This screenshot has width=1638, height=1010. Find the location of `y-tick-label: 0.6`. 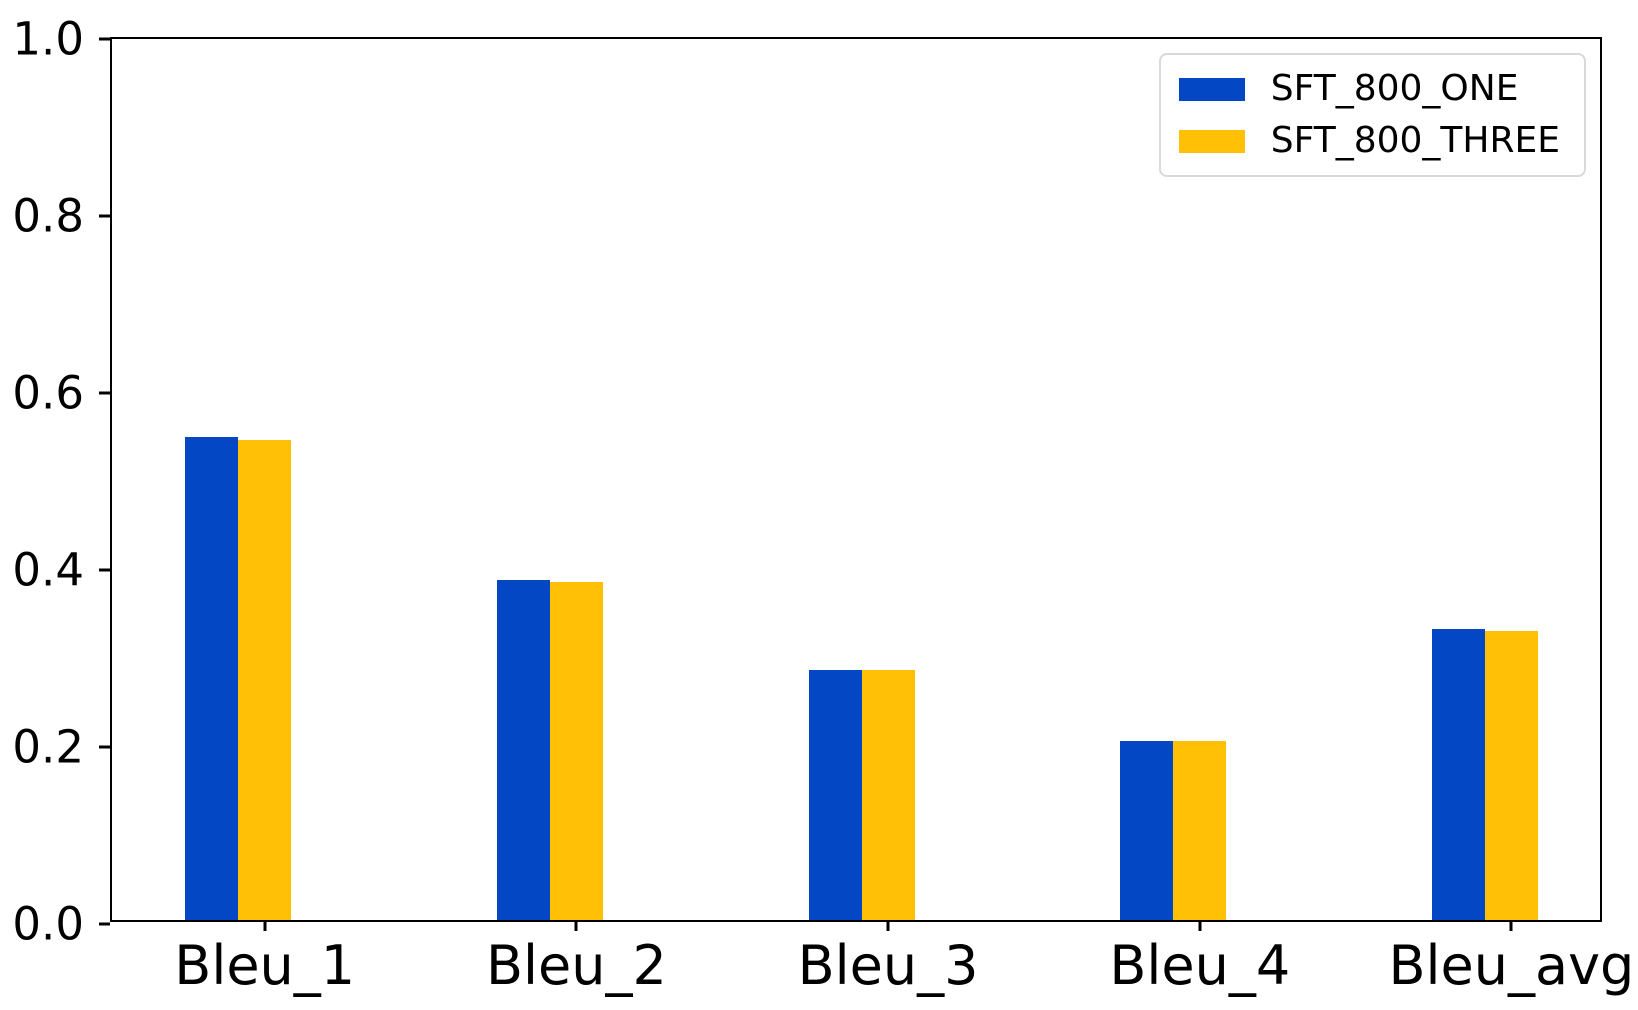

y-tick-label: 0.6 is located at coordinates (48, 393).